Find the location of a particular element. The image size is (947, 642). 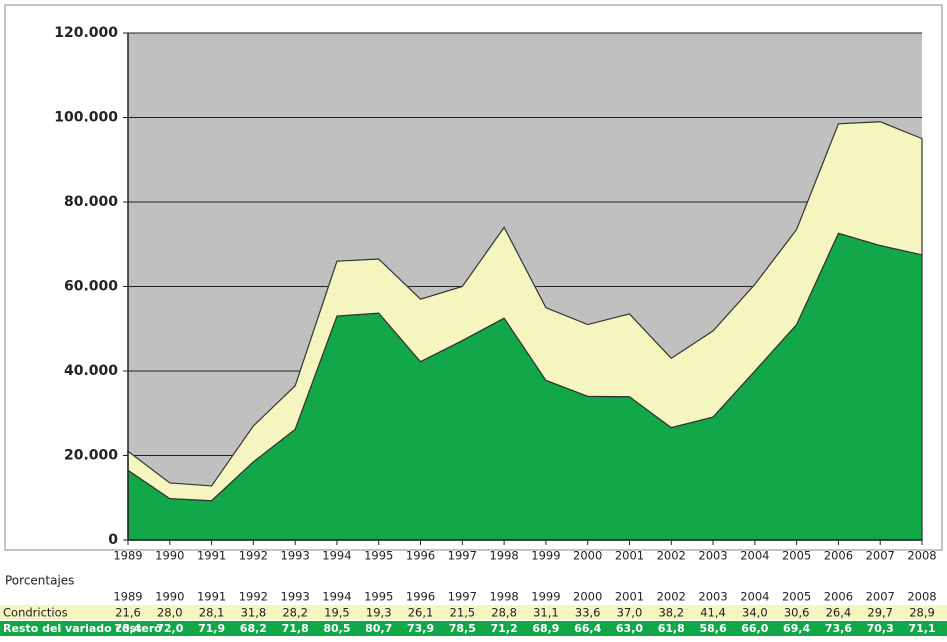

table-cell: 31,8 is located at coordinates (254, 613).